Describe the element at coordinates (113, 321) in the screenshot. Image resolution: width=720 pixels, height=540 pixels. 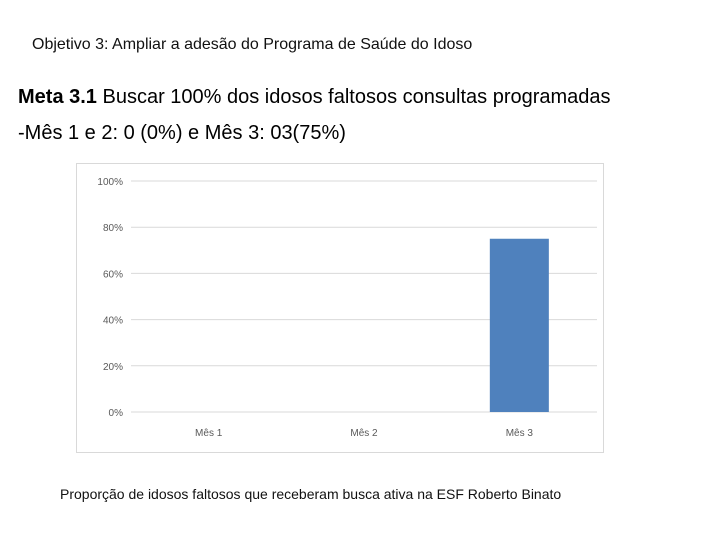
I see `y-tick-label: 40%` at that location.